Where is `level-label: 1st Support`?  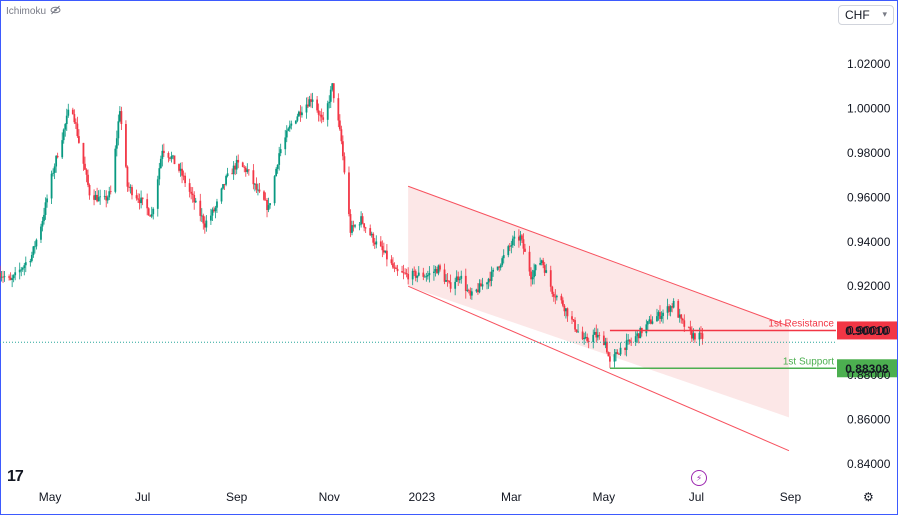
level-label: 1st Support is located at coordinates (808, 361).